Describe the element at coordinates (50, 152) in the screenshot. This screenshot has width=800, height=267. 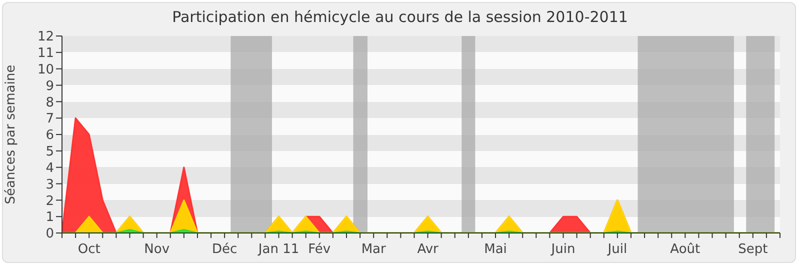
I see `y-tick-label: 5` at that location.